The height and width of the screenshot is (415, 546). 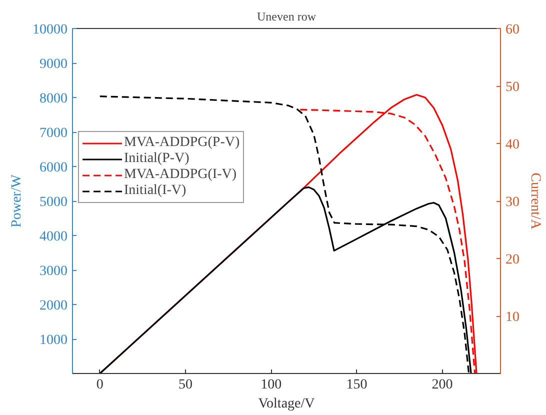 I want to click on y2-tick-label: 60, so click(x=513, y=30).